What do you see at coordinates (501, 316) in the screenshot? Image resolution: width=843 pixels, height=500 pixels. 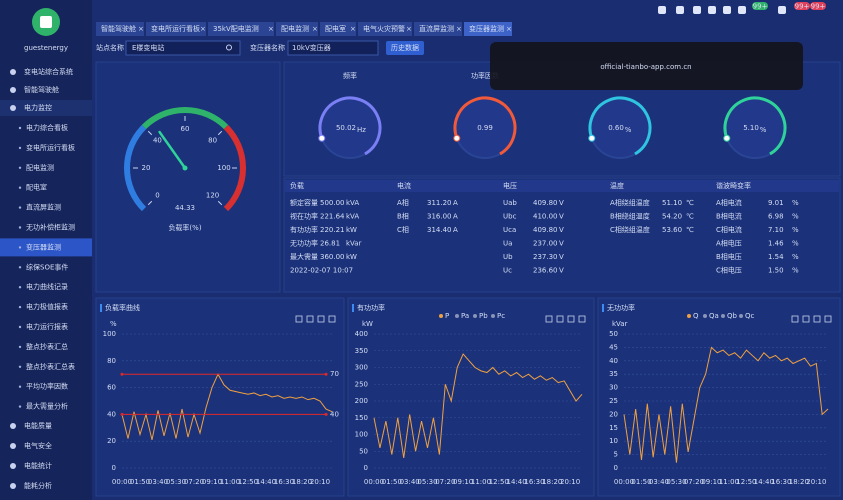 I see `legend-label: Pc` at bounding box center [501, 316].